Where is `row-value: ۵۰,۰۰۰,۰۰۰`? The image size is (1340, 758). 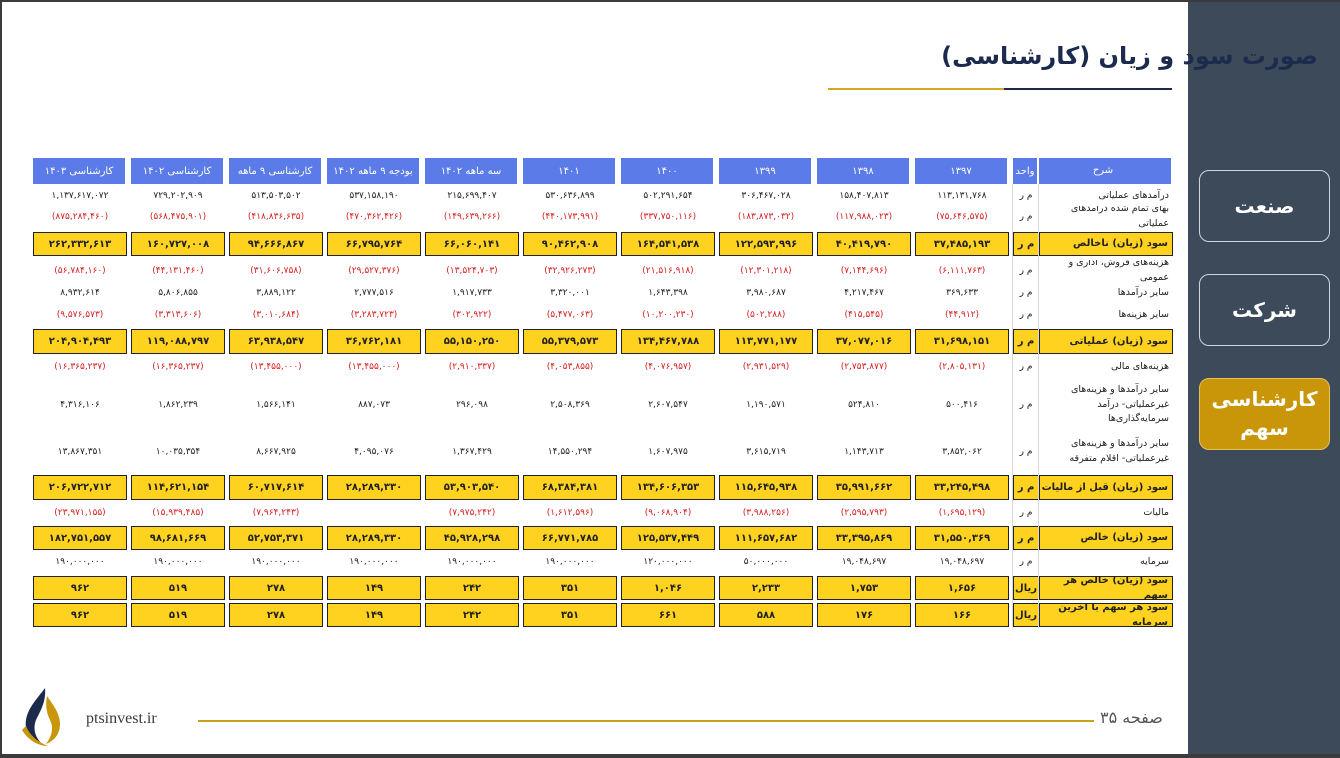 row-value: ۵۰,۰۰۰,۰۰۰ is located at coordinates (766, 562).